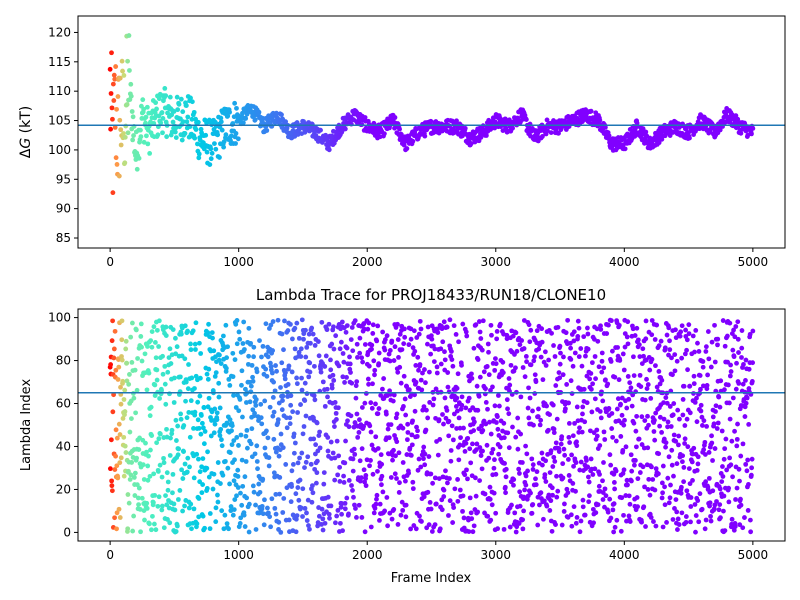 This screenshot has height=600, width=800. What do you see at coordinates (59, 150) in the screenshot?
I see `y-tick-label: 100` at bounding box center [59, 150].